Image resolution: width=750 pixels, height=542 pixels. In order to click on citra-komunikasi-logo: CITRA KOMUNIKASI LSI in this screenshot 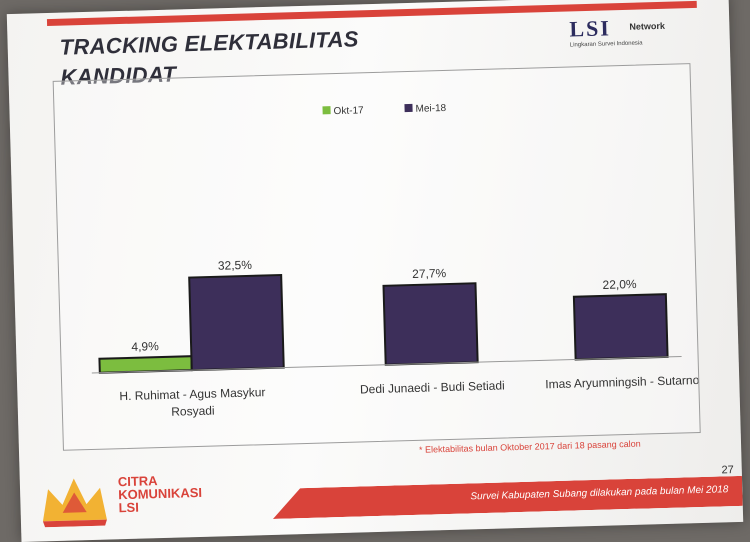, I will do `click(139, 501)`.